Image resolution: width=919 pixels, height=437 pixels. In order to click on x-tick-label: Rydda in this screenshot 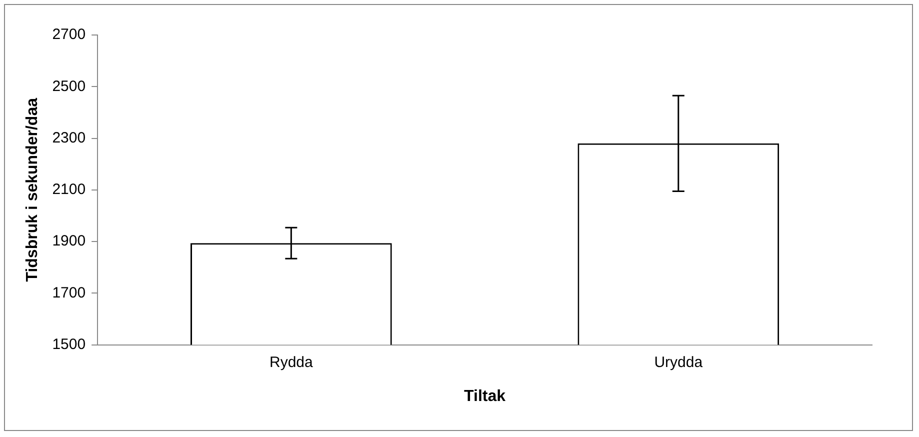, I will do `click(291, 362)`.